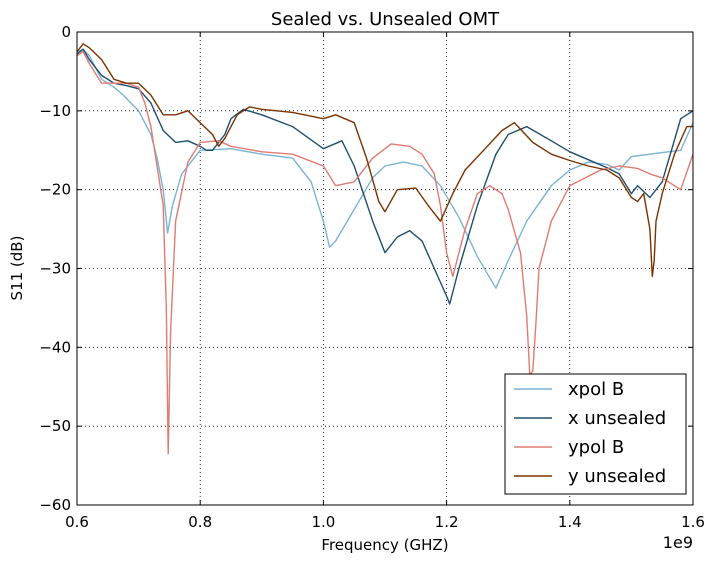  I want to click on legend-label: x unsealed, so click(617, 418).